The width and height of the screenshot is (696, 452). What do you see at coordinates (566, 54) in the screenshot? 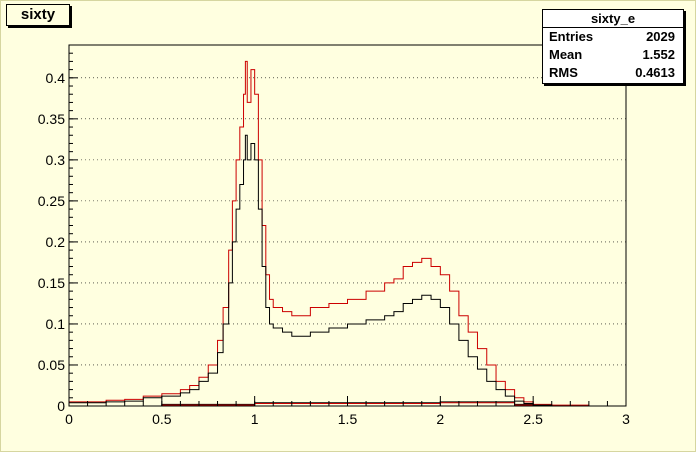
I see `stats-label: Mean` at bounding box center [566, 54].